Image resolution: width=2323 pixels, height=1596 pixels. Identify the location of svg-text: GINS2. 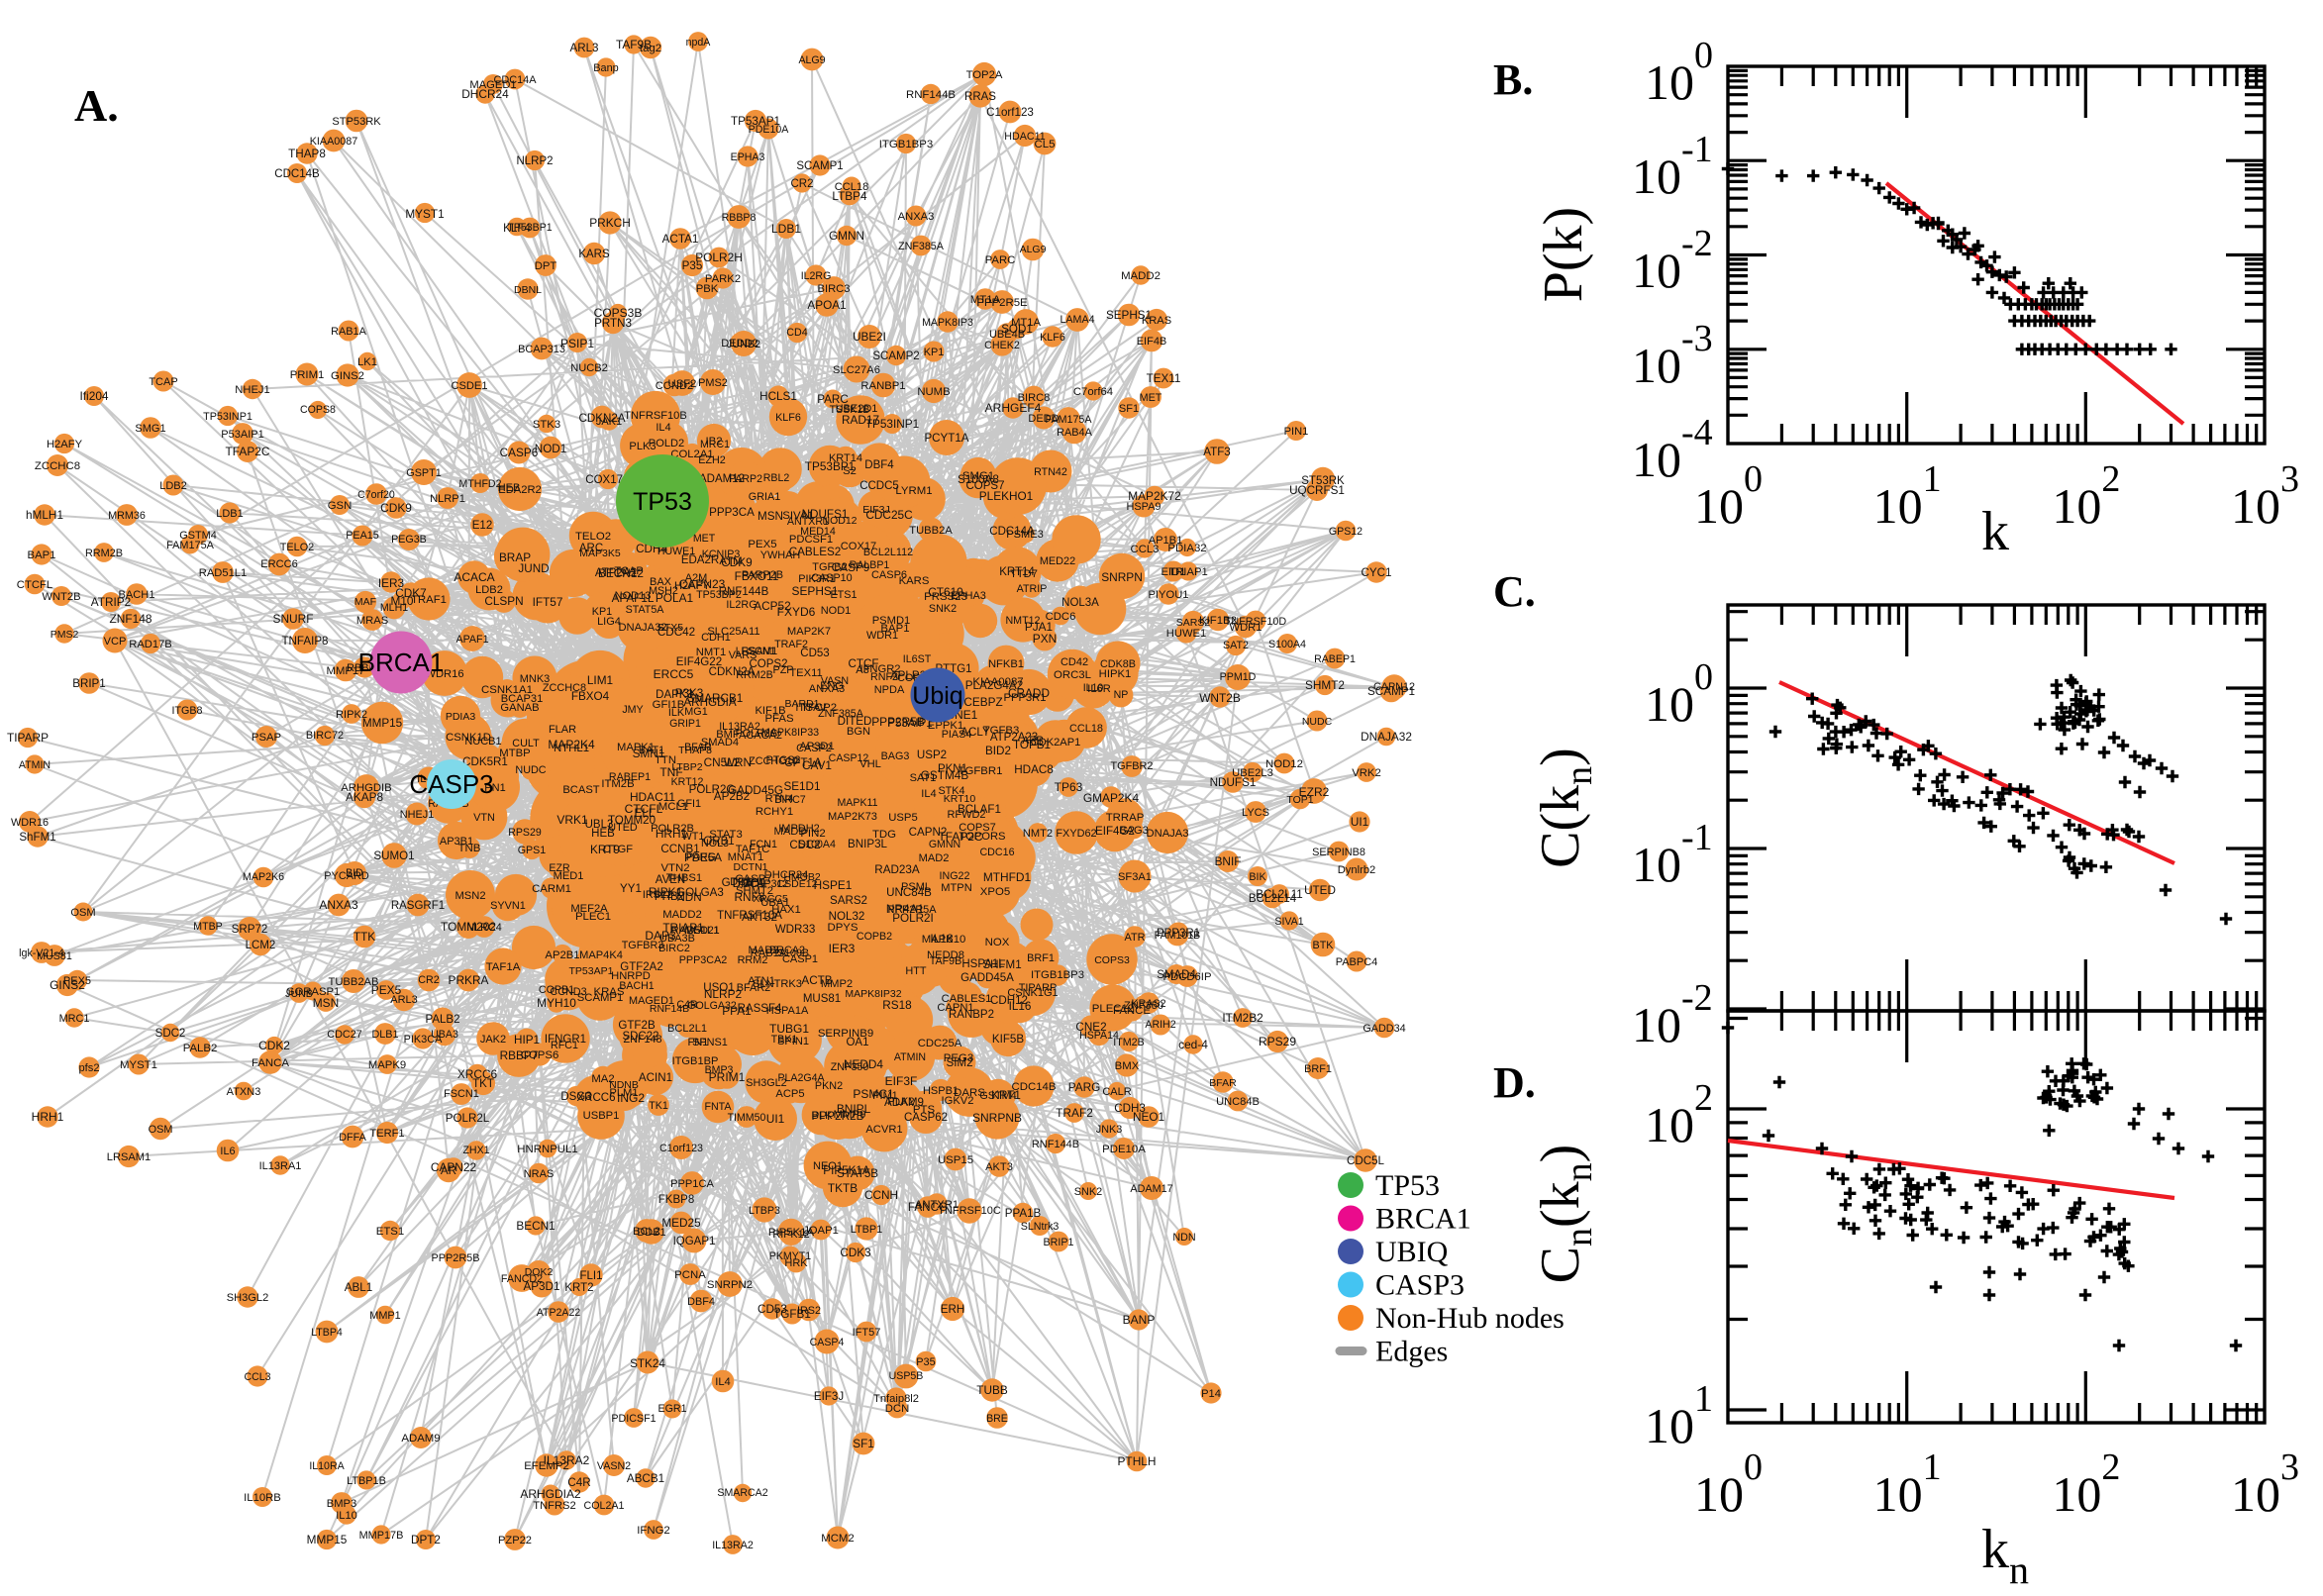
(347, 376).